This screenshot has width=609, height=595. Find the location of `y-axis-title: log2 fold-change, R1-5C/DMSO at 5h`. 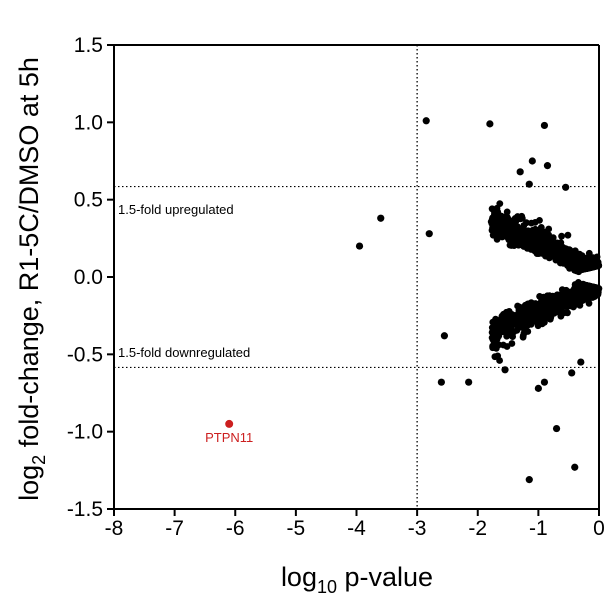

y-axis-title: log2 fold-change, R1-5C/DMSO at 5h is located at coordinates (31, 279).